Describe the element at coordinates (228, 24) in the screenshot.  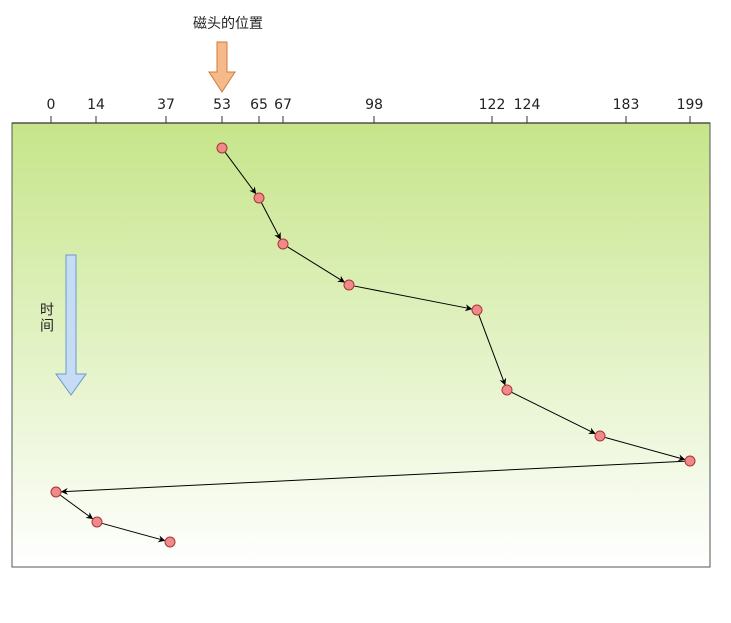
I see `head-position-label: 磁头的位置` at that location.